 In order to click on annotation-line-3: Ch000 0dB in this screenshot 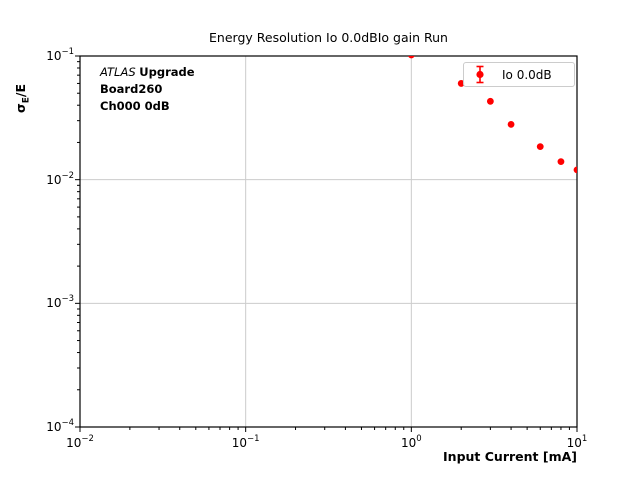, I will do `click(135, 106)`.